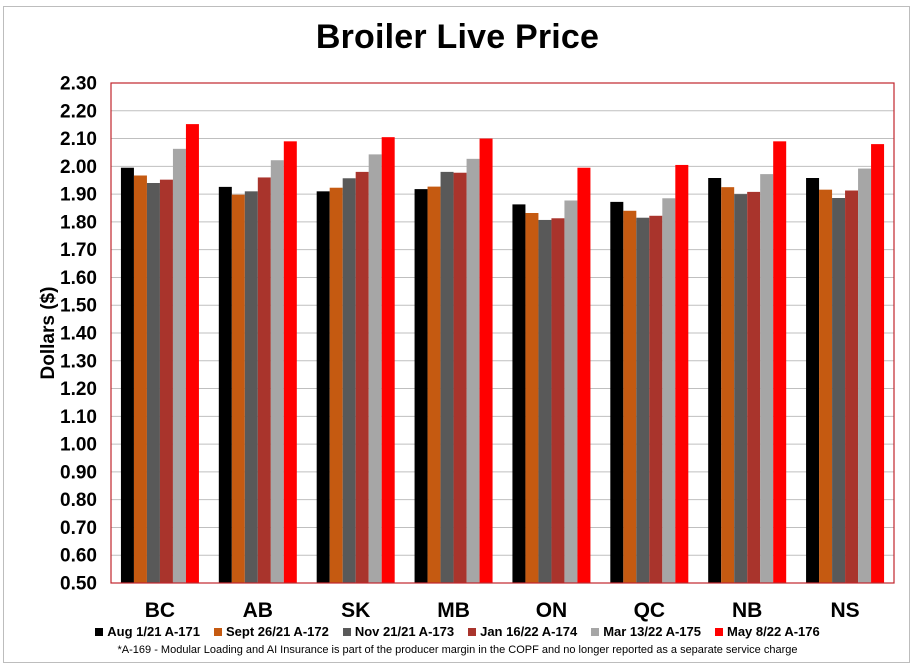 This screenshot has height=671, width=915. What do you see at coordinates (78, 84) in the screenshot?
I see `y-tick-label: 2.30` at bounding box center [78, 84].